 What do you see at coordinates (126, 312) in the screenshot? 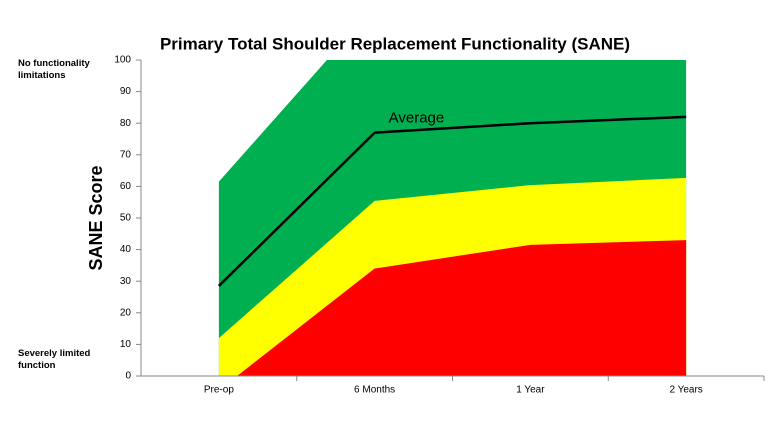
I see `y-tick-label: 20` at bounding box center [126, 312].